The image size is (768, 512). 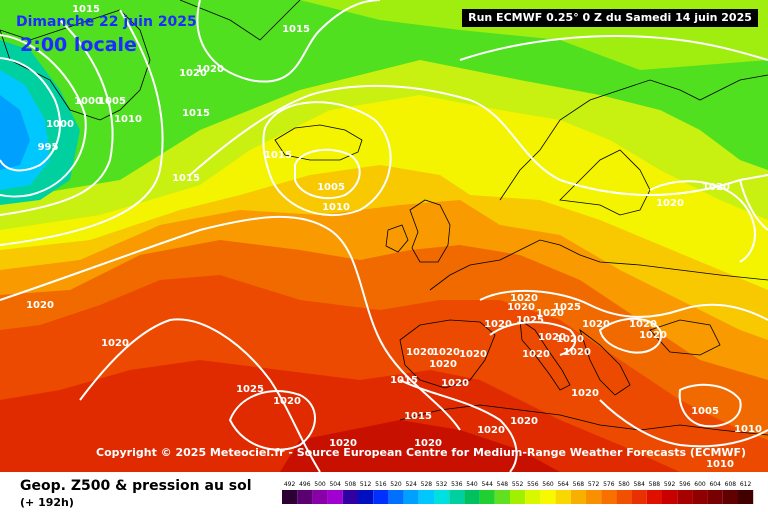 What do you see at coordinates (457, 484) in the screenshot?
I see `scale-label: 536` at bounding box center [457, 484].